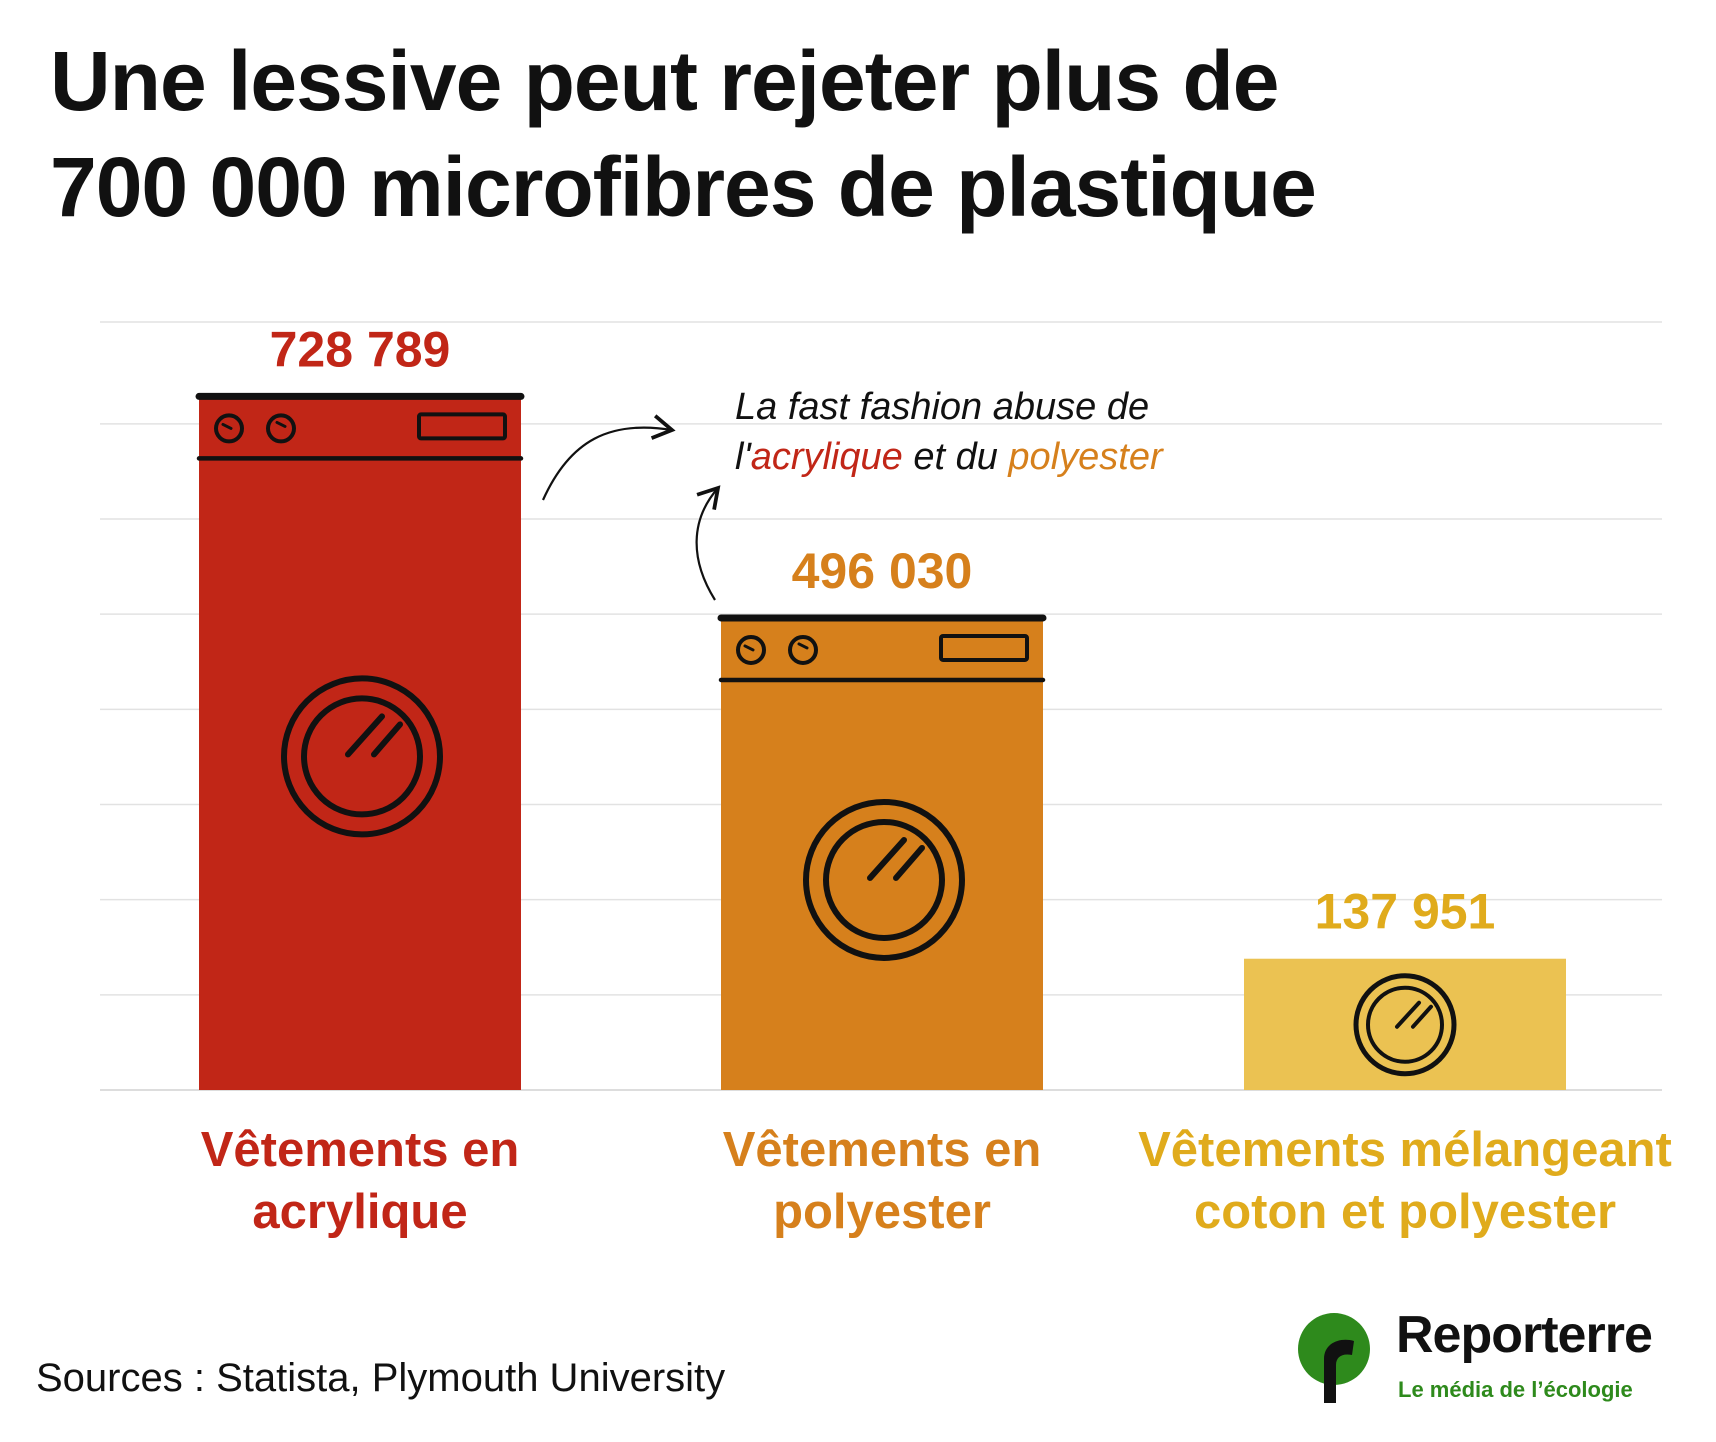 The image size is (1716, 1442). What do you see at coordinates (360, 349) in the screenshot?
I see `value-label-1: 728 789` at bounding box center [360, 349].